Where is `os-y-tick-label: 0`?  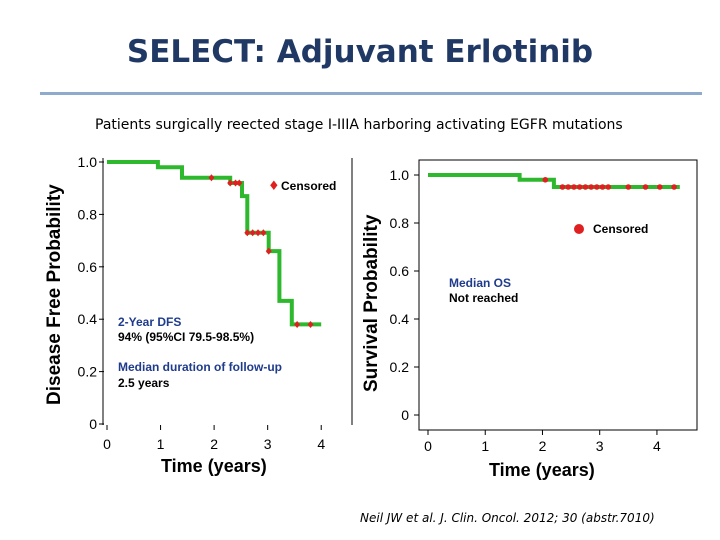 os-y-tick-label: 0 is located at coordinates (405, 415).